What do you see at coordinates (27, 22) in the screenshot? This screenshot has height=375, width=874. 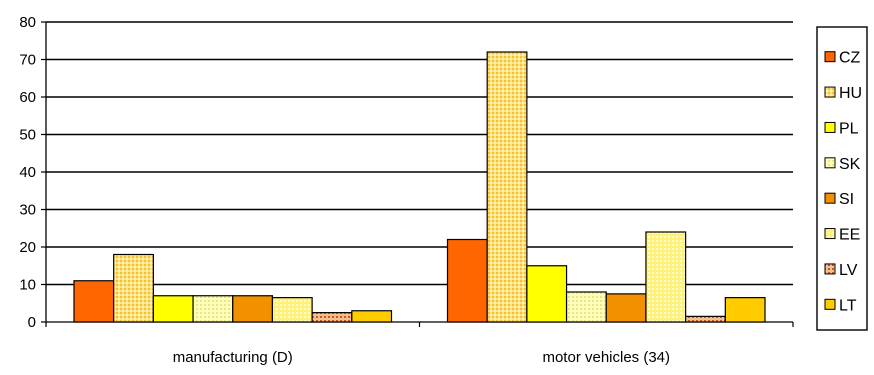 I see `y-tick-label: 80` at bounding box center [27, 22].